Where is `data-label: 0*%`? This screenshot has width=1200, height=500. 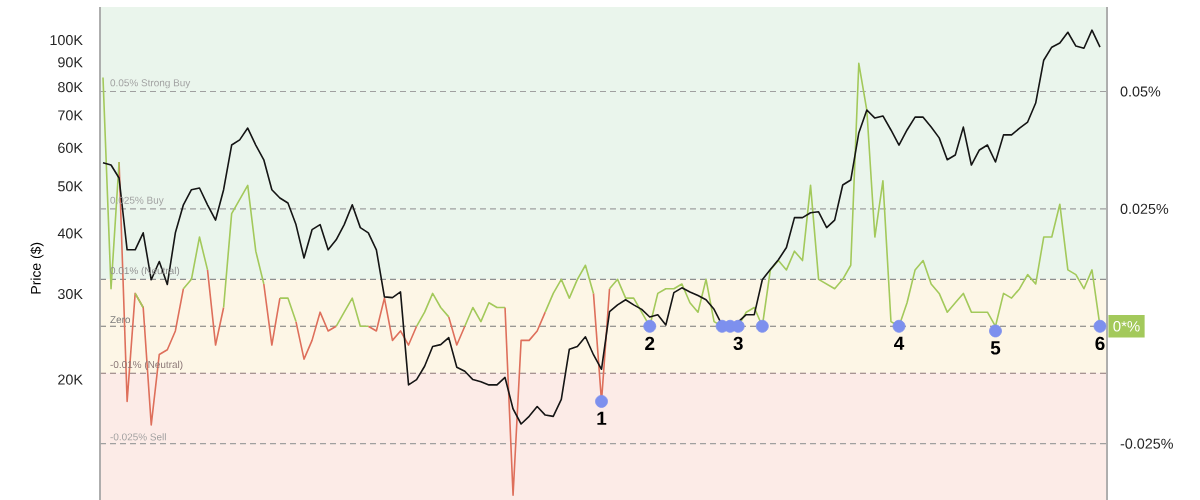 data-label: 0*% is located at coordinates (1126, 326).